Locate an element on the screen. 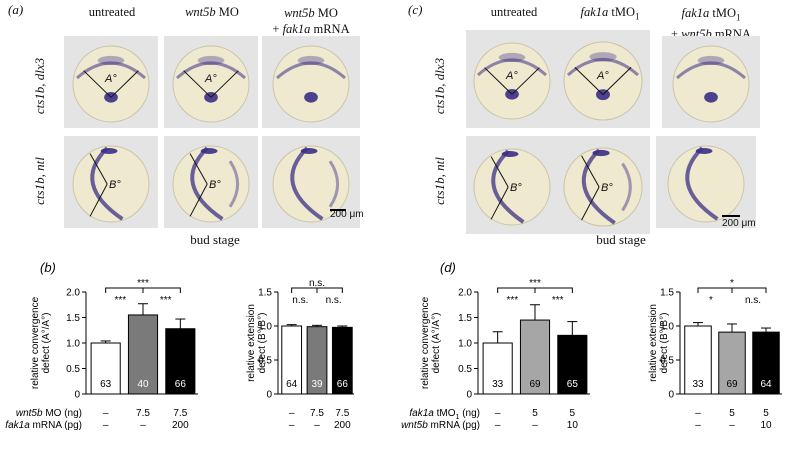 The image size is (794, 451). treatment-label: fak1a tMO1 (ng) is located at coordinates (444, 414).